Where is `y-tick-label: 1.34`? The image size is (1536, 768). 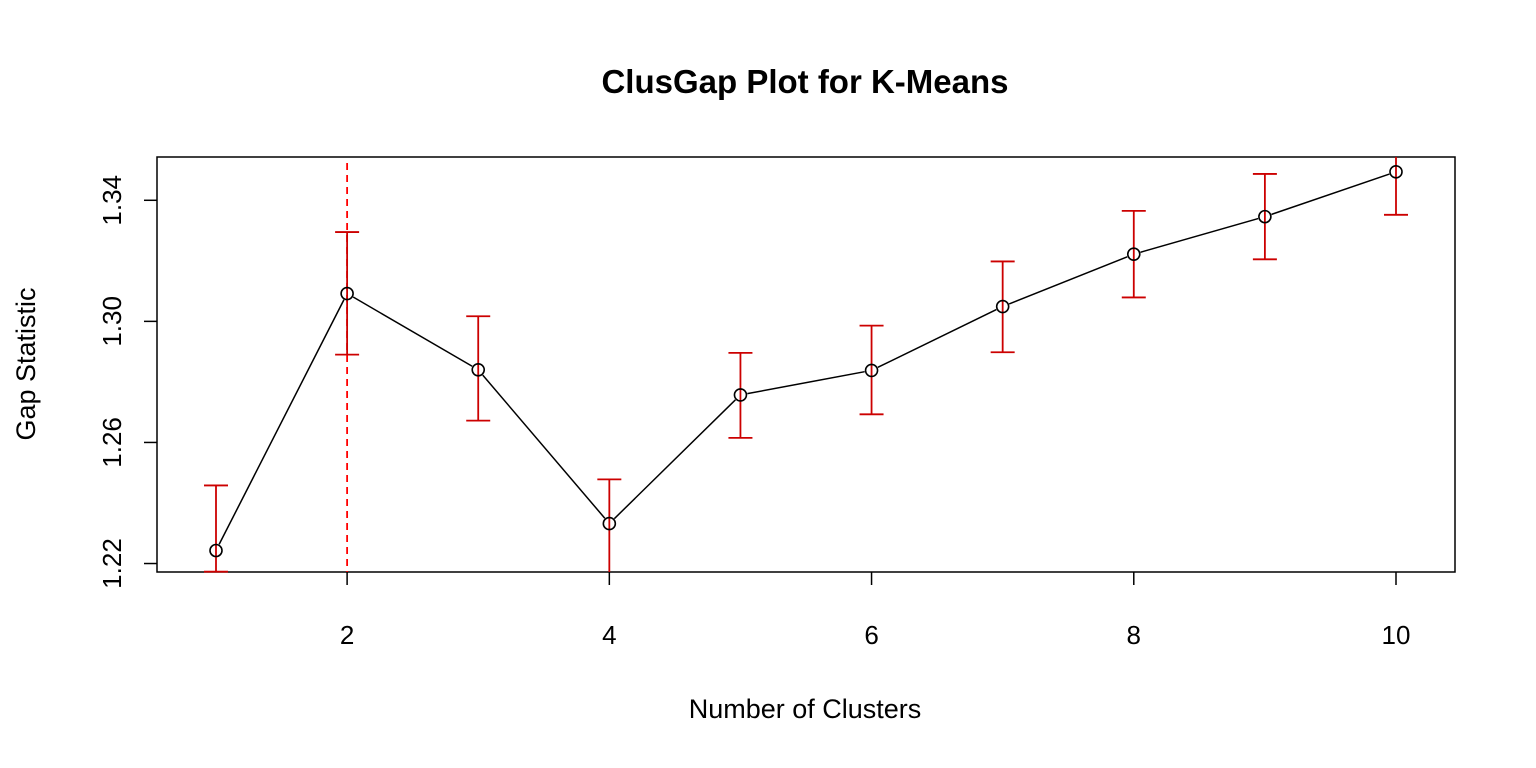
y-tick-label: 1.34 is located at coordinates (112, 200).